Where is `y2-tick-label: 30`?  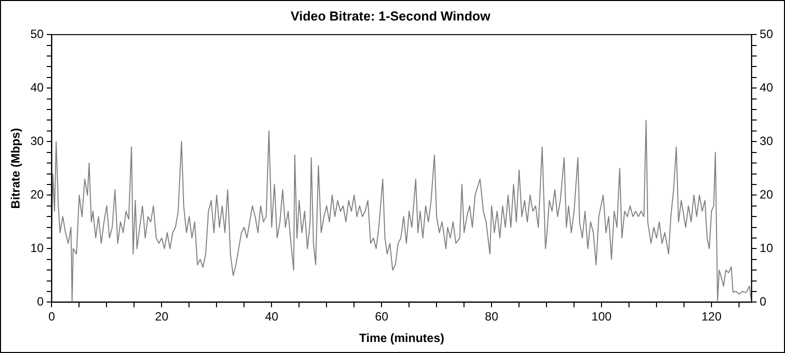
y2-tick-label: 30 is located at coordinates (767, 141).